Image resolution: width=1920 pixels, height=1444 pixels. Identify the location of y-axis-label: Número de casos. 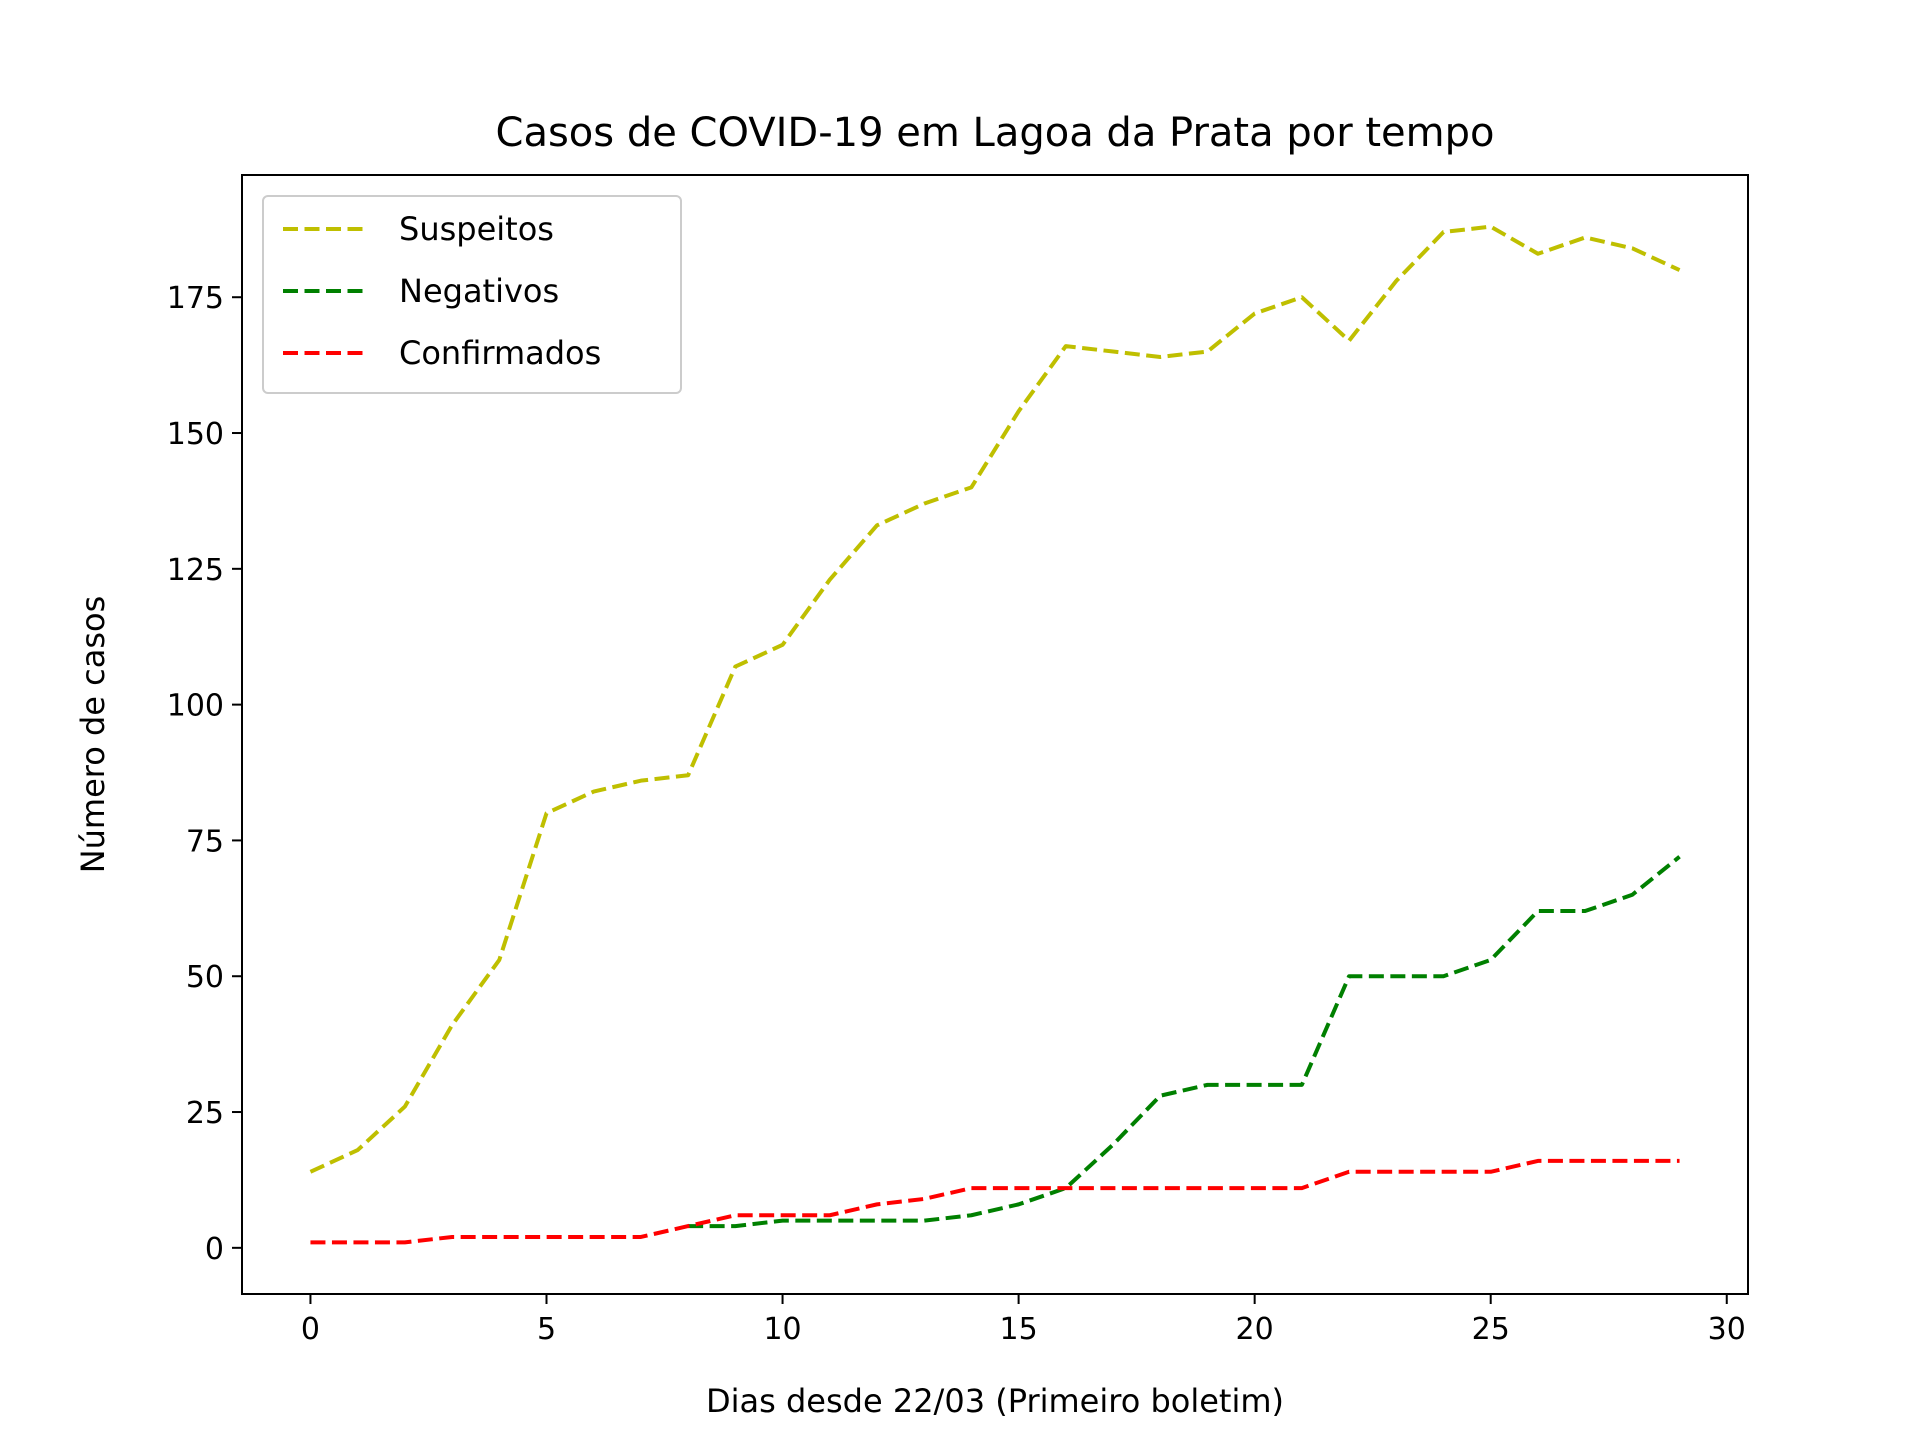
(93, 735).